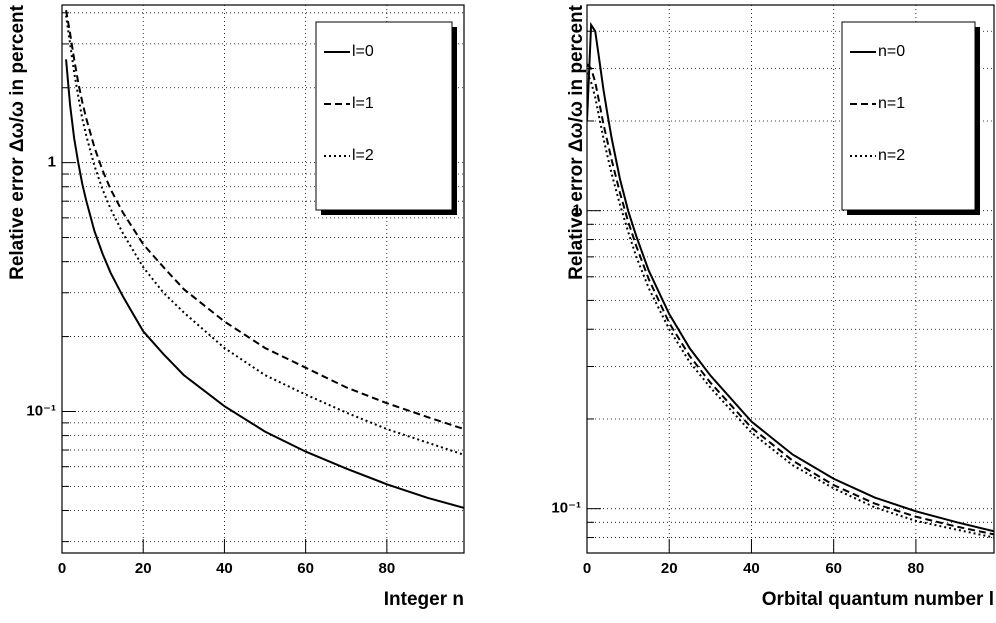 The width and height of the screenshot is (996, 623). I want to click on x-axis-title: Integer n, so click(424, 599).